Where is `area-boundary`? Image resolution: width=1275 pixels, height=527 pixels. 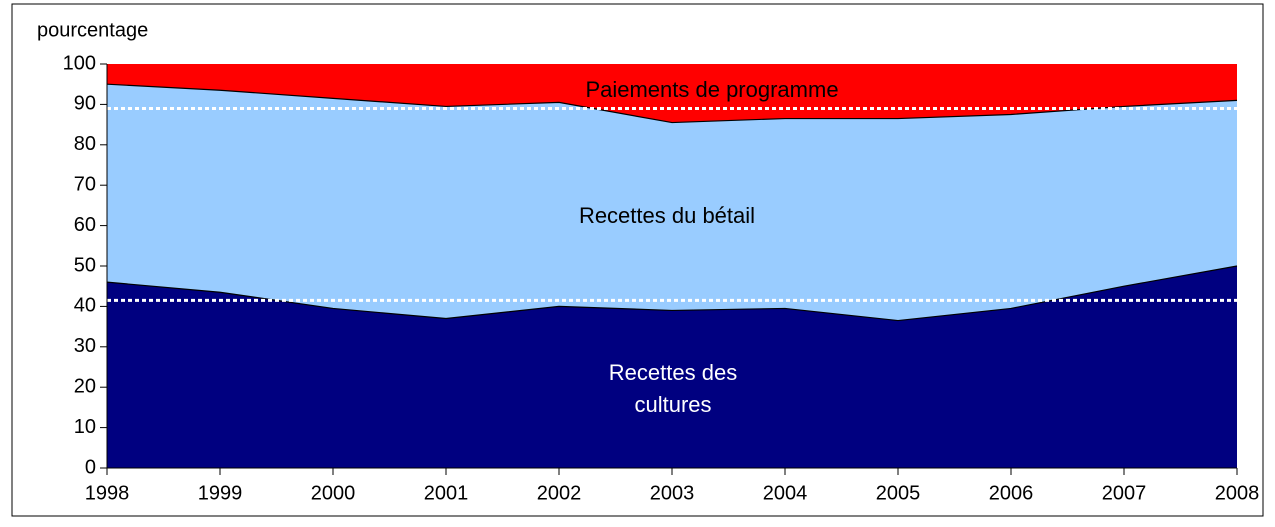
area-boundary is located at coordinates (672, 103).